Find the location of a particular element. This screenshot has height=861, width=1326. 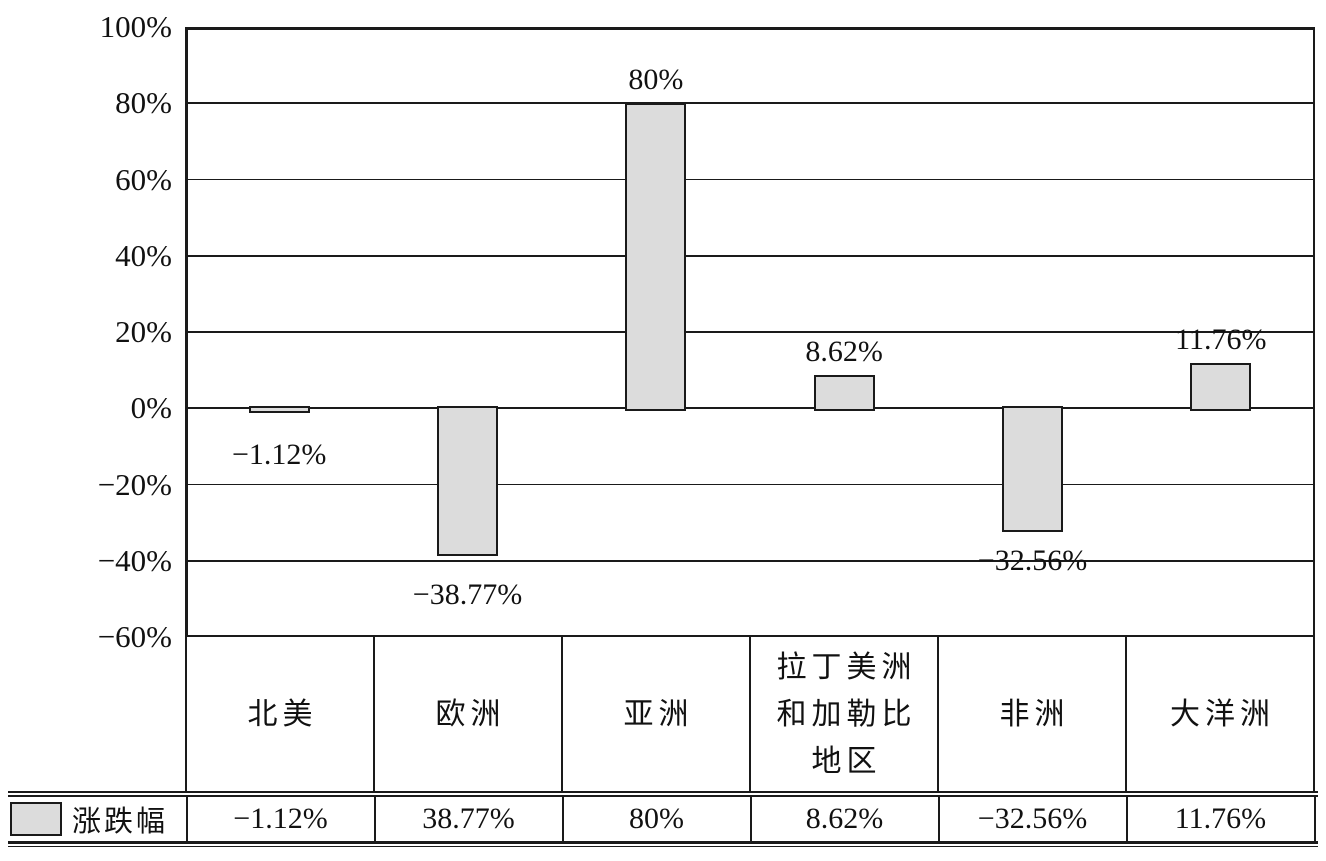

plot-border-top is located at coordinates (750, 28).